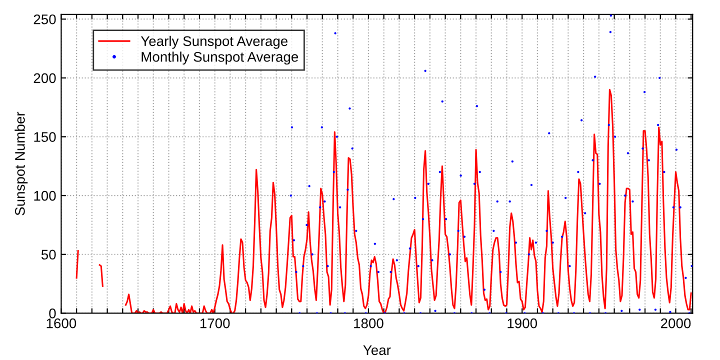 This screenshot has height=360, width=720. What do you see at coordinates (675, 323) in the screenshot?
I see `x-tick-label: 2000` at bounding box center [675, 323].